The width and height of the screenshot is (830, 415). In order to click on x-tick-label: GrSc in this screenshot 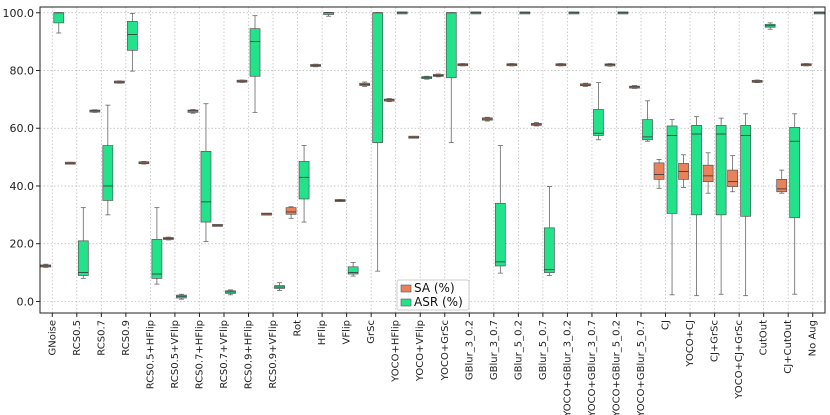, I will do `click(371, 332)`.